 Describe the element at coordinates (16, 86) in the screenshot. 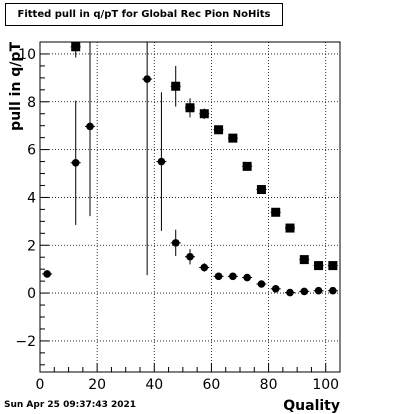

I see `y-axis-label: pull in q/pT` at that location.